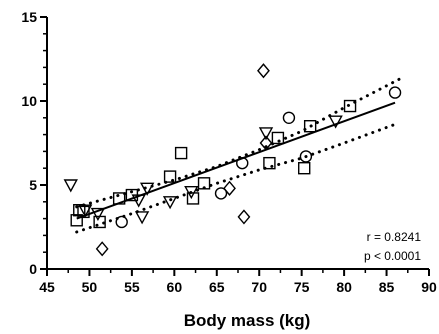 The height and width of the screenshot is (334, 439). Describe the element at coordinates (344, 287) in the screenshot. I see `x-tick-label: 80` at that location.